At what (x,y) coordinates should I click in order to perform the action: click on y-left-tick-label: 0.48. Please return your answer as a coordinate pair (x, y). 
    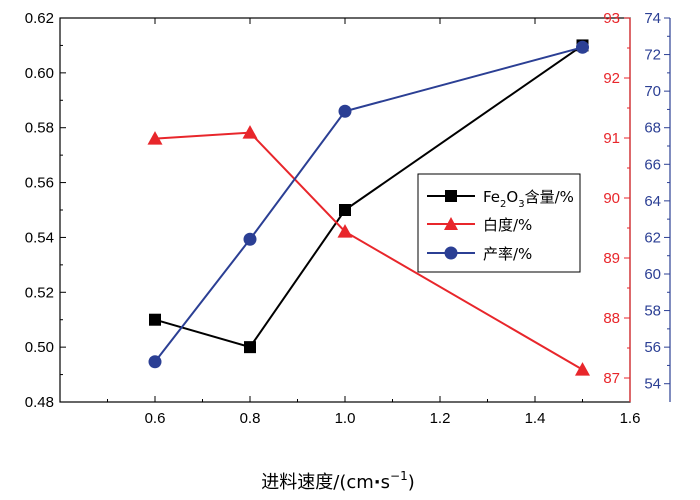
    Looking at the image, I should click on (39, 402).